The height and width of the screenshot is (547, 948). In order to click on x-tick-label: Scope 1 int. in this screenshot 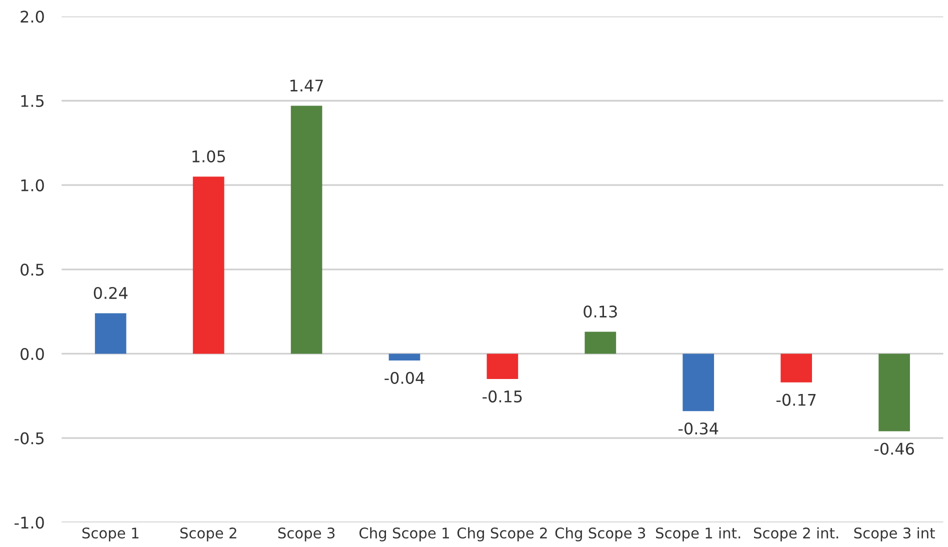, I will do `click(698, 534)`.